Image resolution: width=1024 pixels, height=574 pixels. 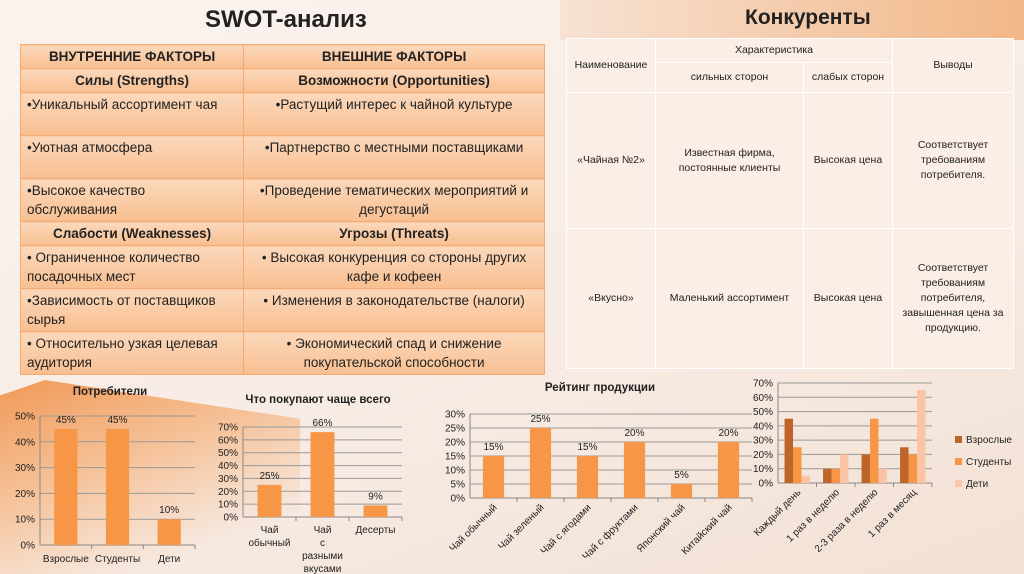 What do you see at coordinates (66, 559) in the screenshot?
I see `x-category-label: Взрослые` at bounding box center [66, 559].